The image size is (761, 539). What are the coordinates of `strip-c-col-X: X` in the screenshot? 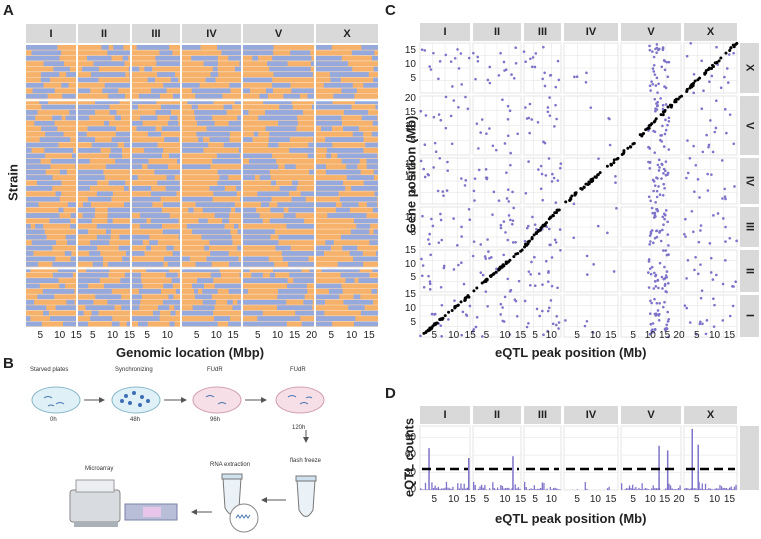 It's located at (710, 32).